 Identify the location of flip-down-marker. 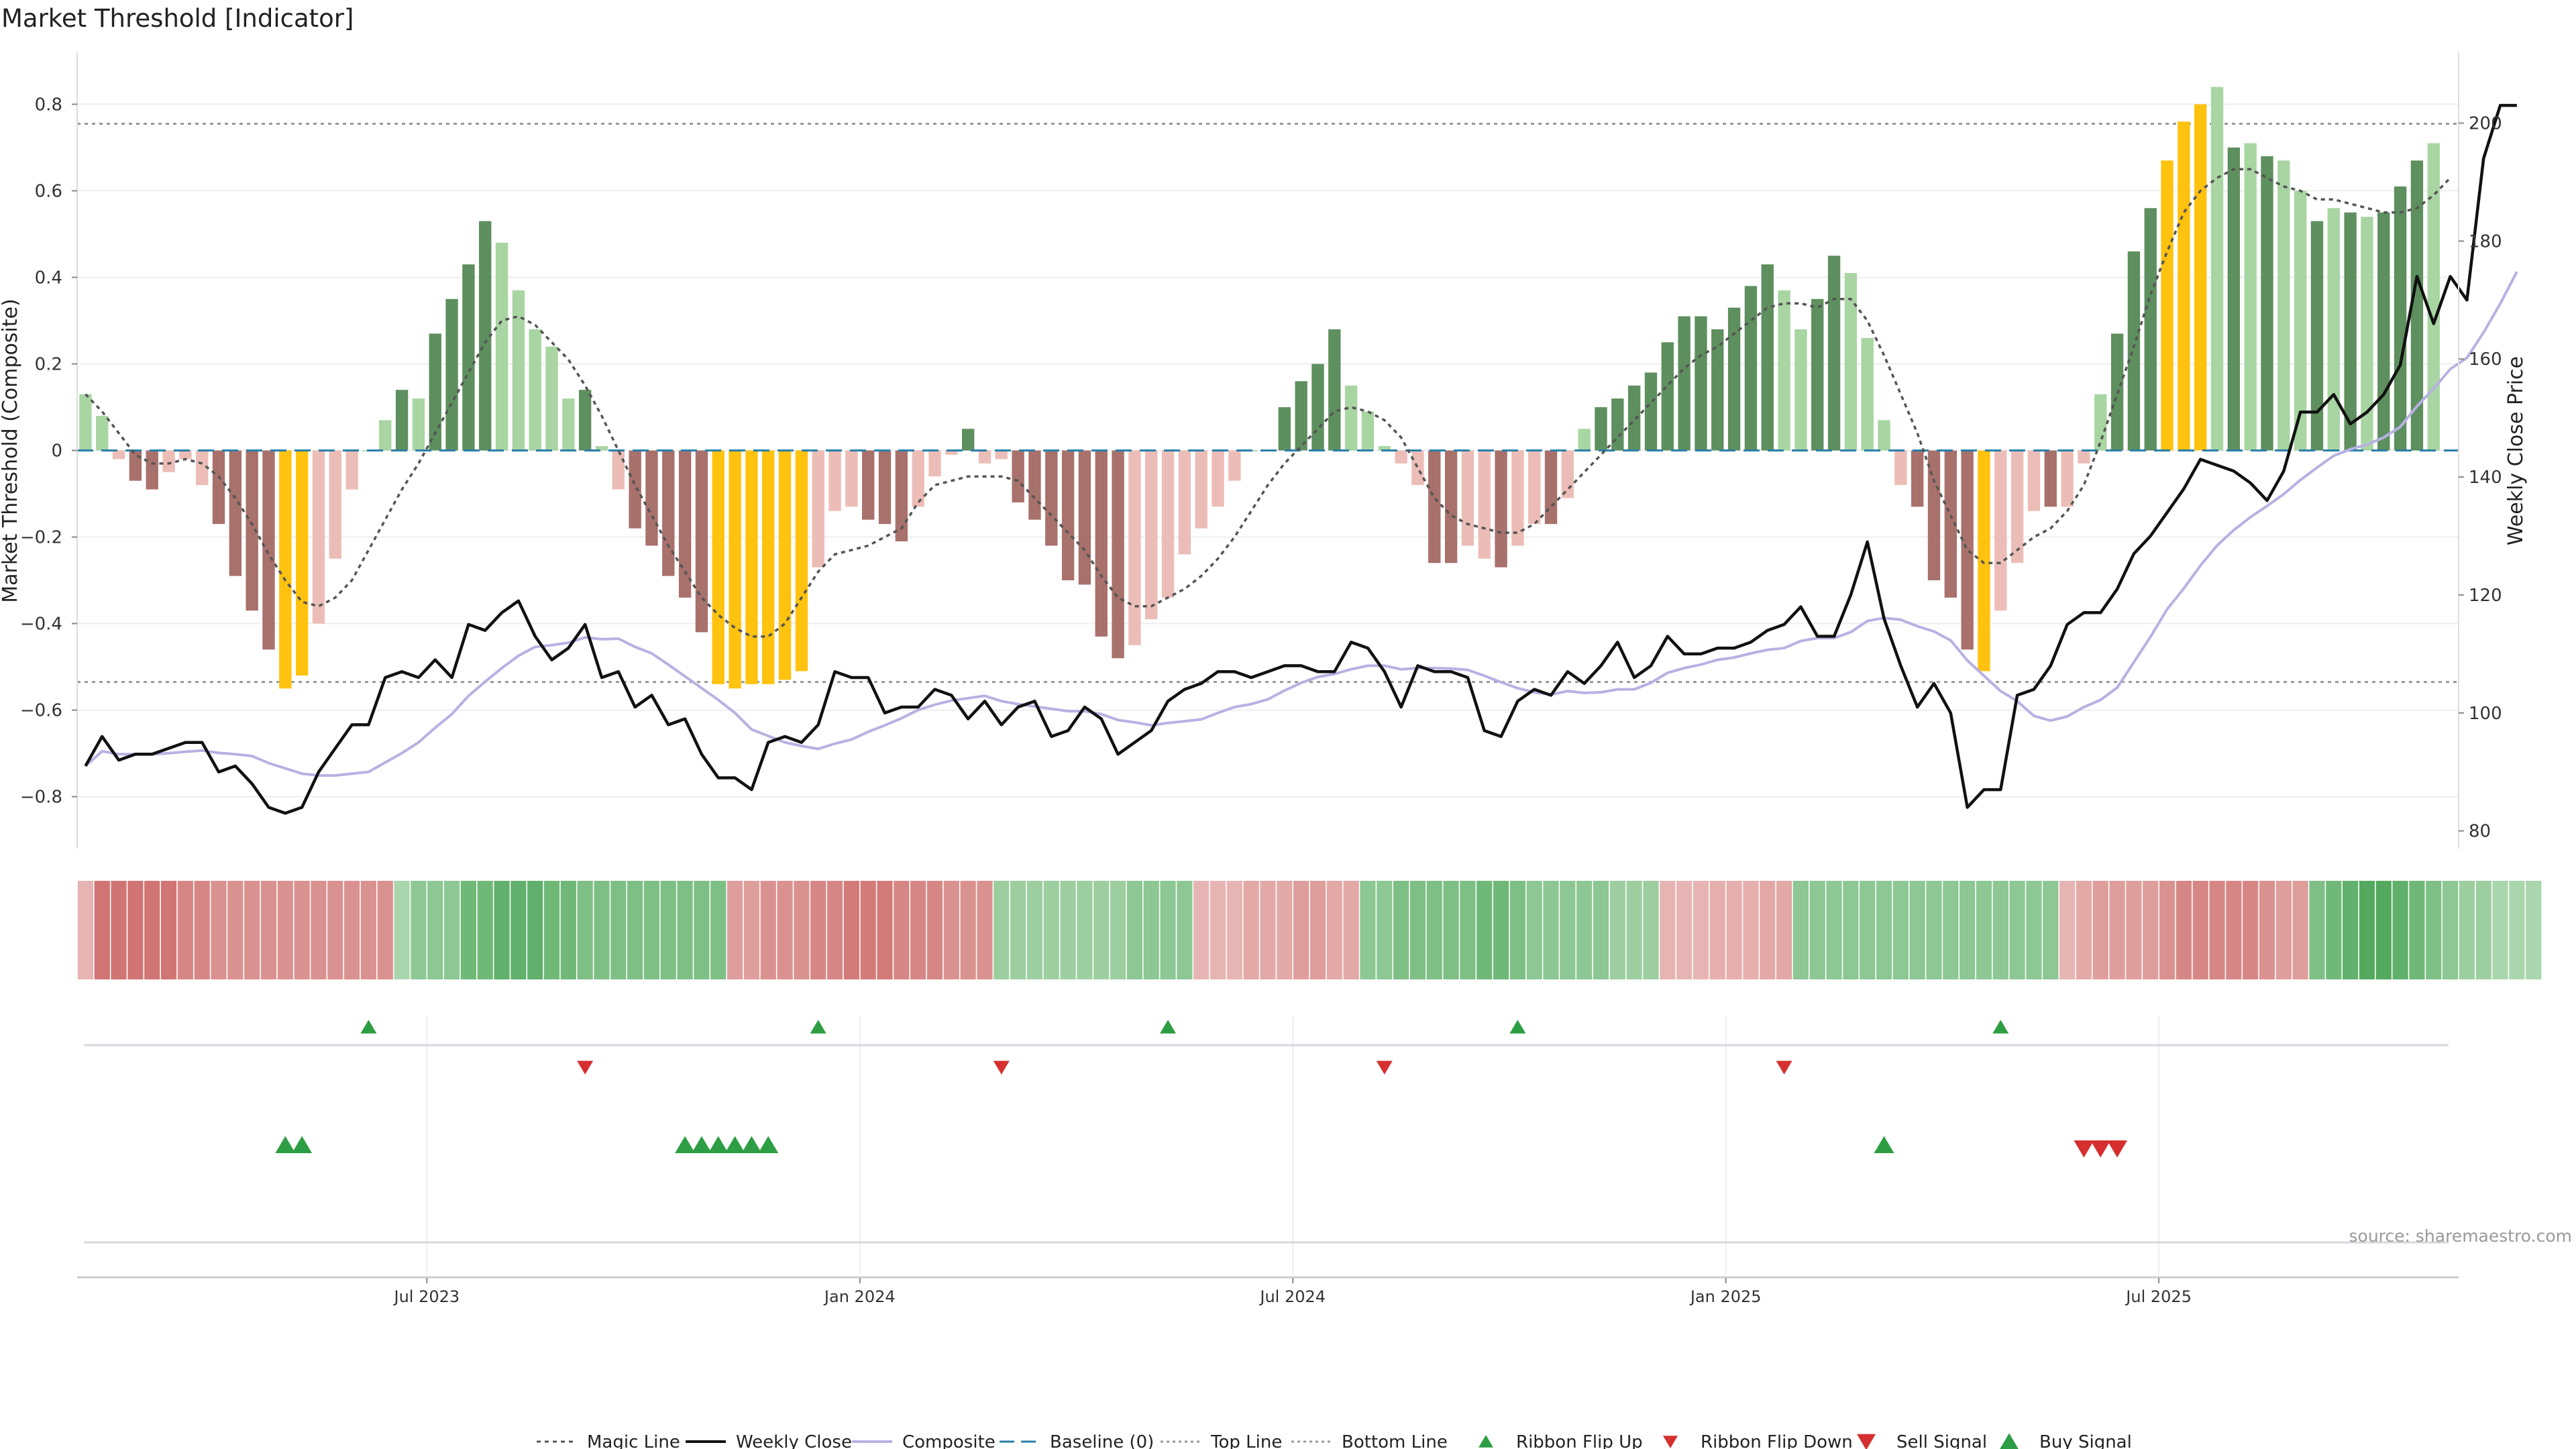
(1784, 1068).